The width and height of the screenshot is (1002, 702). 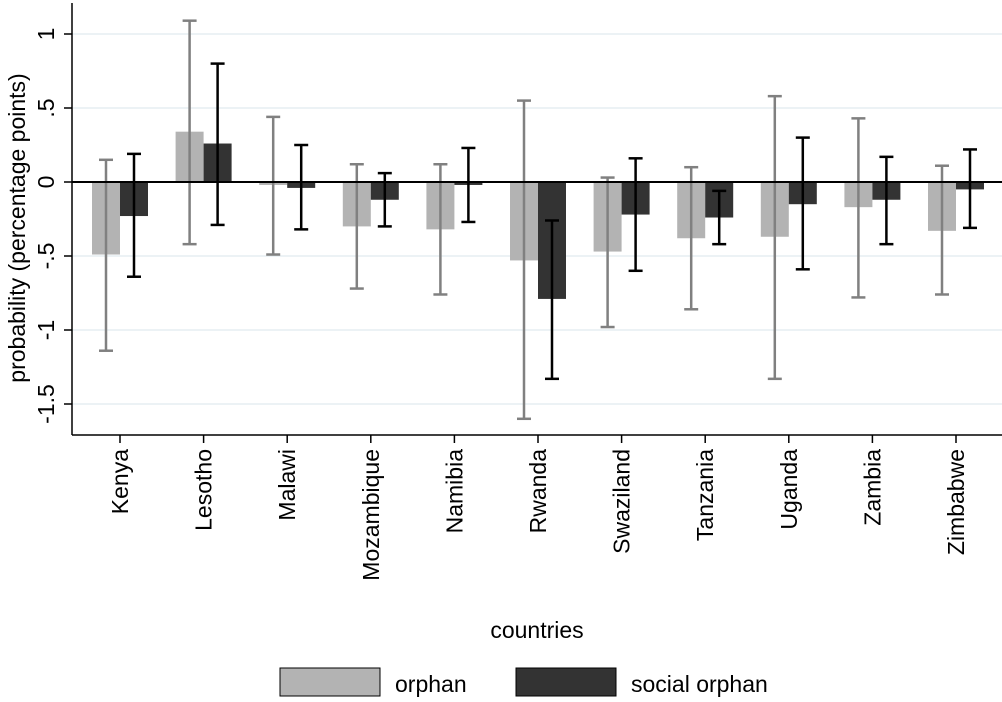 I want to click on x-tick-label: Tanzania, so click(x=705, y=495).